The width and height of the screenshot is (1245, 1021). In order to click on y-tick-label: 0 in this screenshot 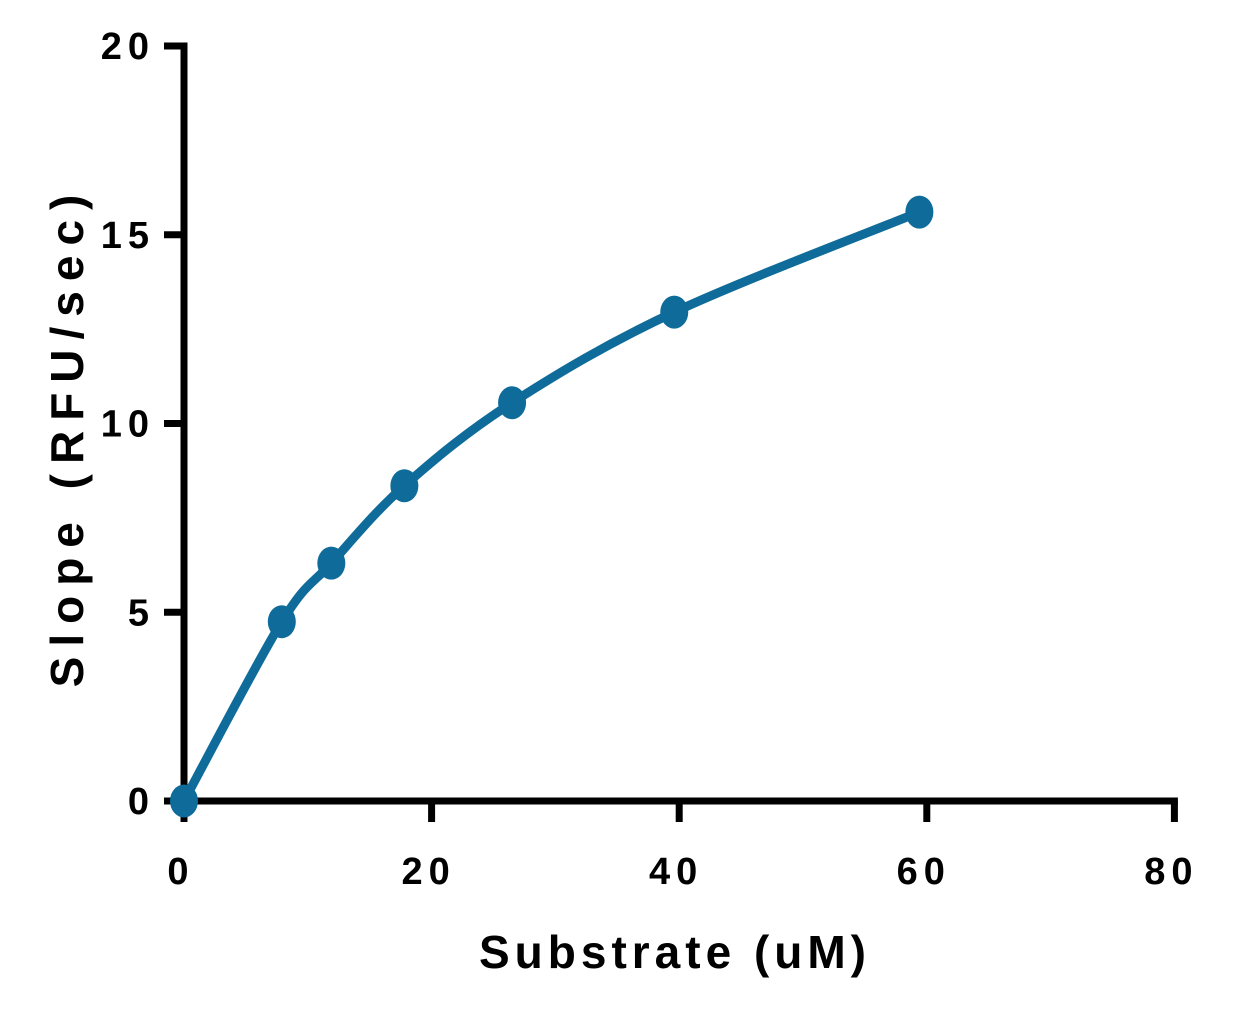, I will do `click(141, 802)`.